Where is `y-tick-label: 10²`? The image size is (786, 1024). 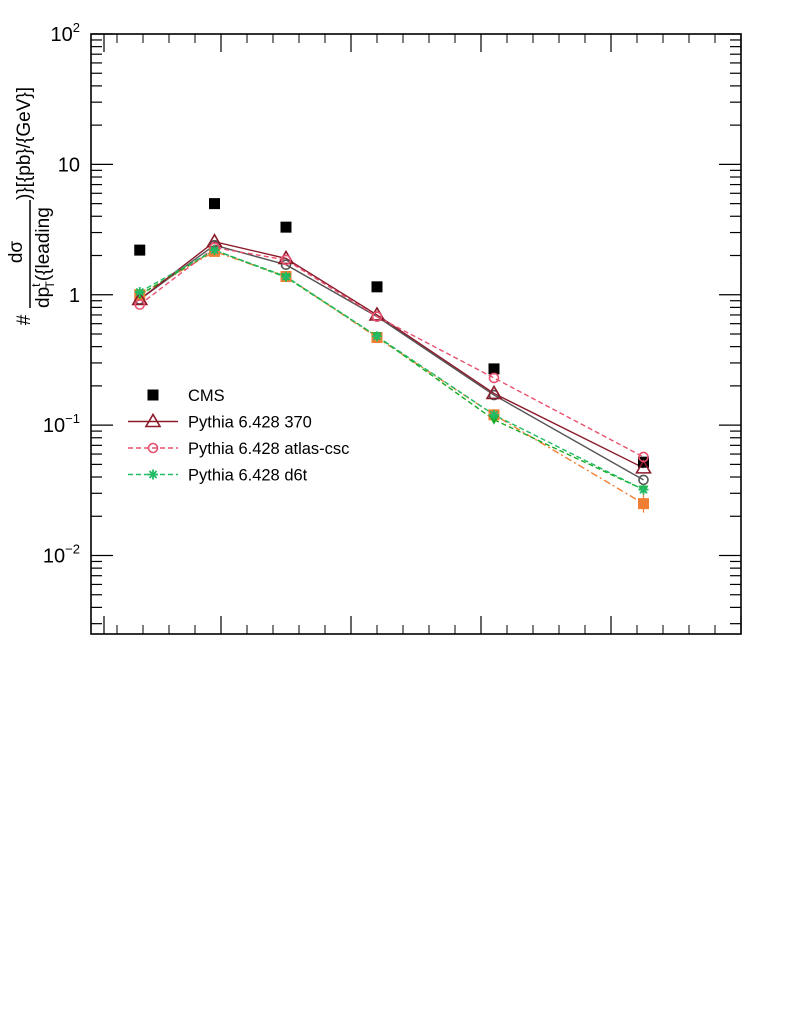 y-tick-label: 10² is located at coordinates (65, 33).